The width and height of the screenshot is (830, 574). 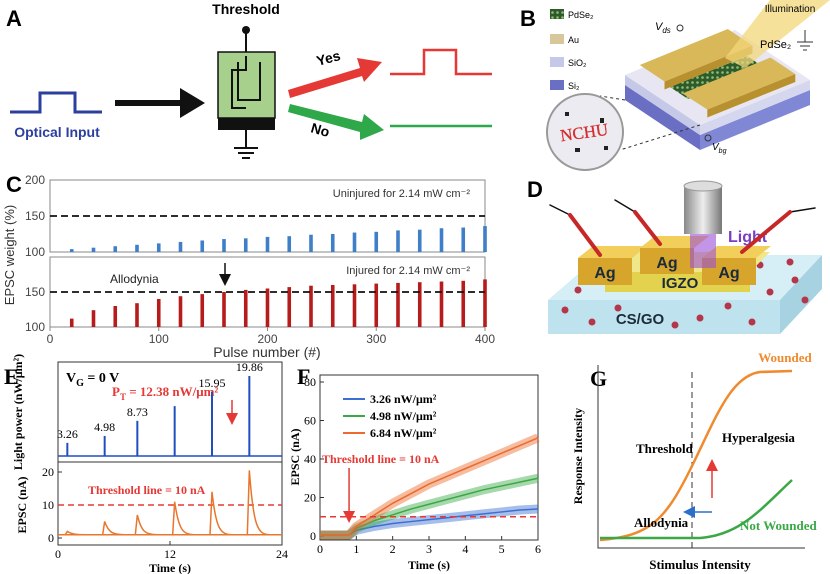 I want to click on x-tick-label: 400, so click(x=485, y=339).